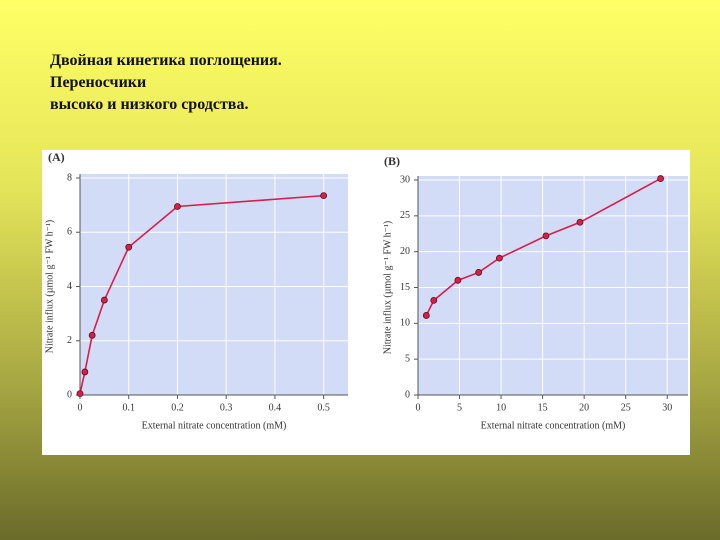 The height and width of the screenshot is (540, 720). What do you see at coordinates (405, 215) in the screenshot?
I see `y-tick-label: 25` at bounding box center [405, 215].